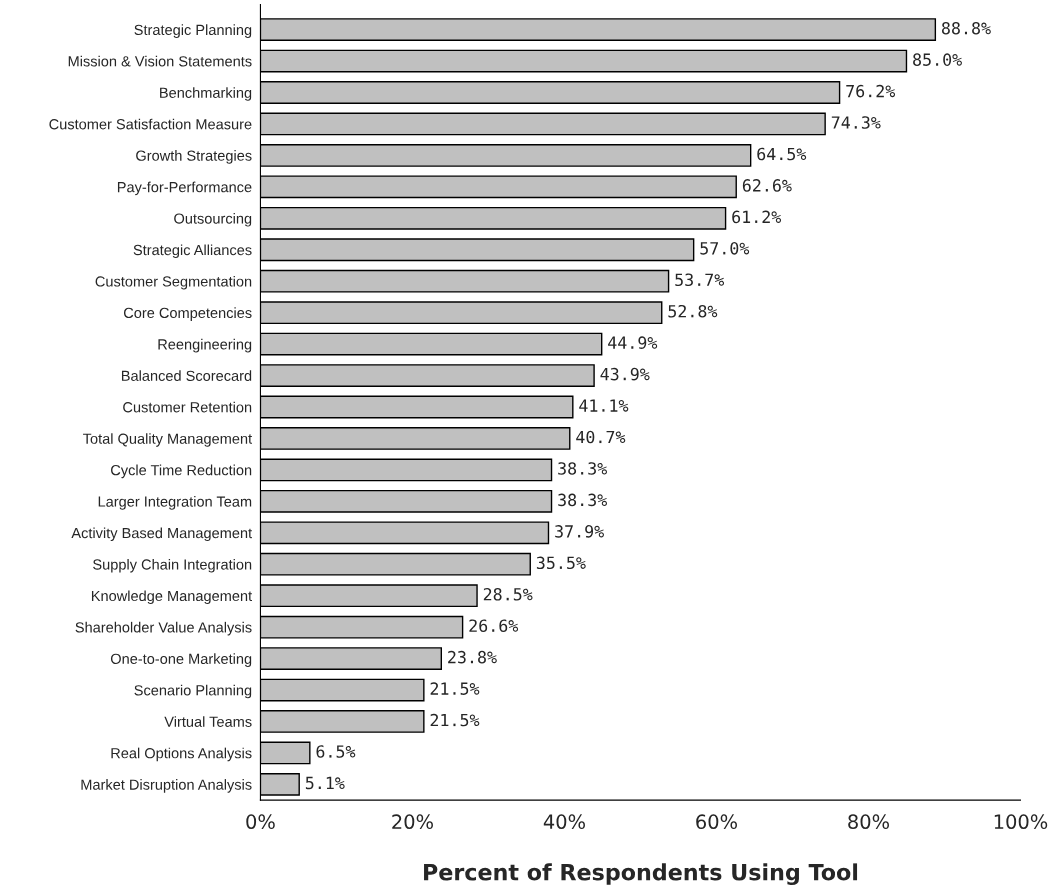 This screenshot has width=1063, height=889. What do you see at coordinates (206, 94) in the screenshot?
I see `y-tick-label: Benchmarking` at bounding box center [206, 94].